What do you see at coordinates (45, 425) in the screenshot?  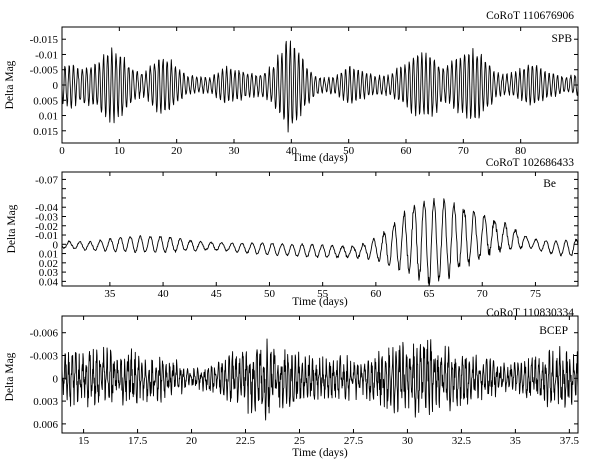 I see `y-tick-label: 0.006` at bounding box center [45, 425].